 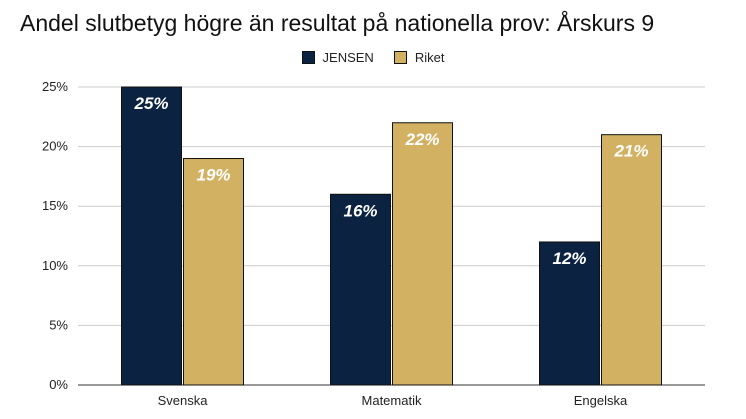 What do you see at coordinates (150, 103) in the screenshot?
I see `data-label: 25%` at bounding box center [150, 103].